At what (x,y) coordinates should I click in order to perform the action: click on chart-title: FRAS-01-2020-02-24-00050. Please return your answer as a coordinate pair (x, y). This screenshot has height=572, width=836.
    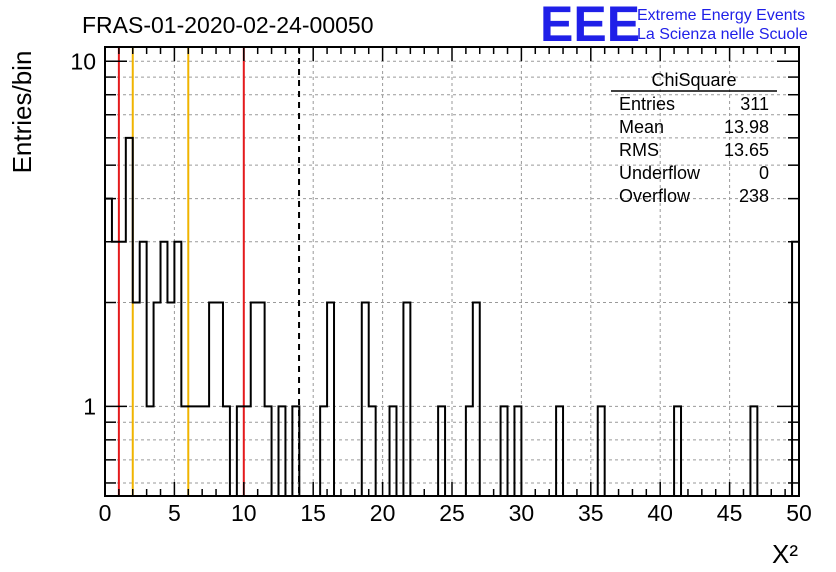
    Looking at the image, I should click on (228, 25).